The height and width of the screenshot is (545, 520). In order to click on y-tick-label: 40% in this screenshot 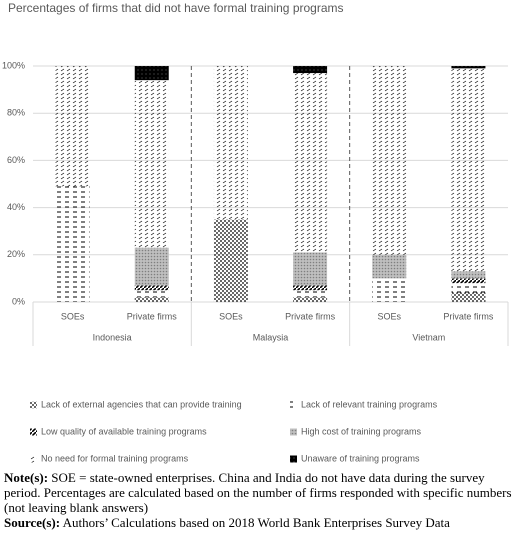, I will do `click(16, 207)`.